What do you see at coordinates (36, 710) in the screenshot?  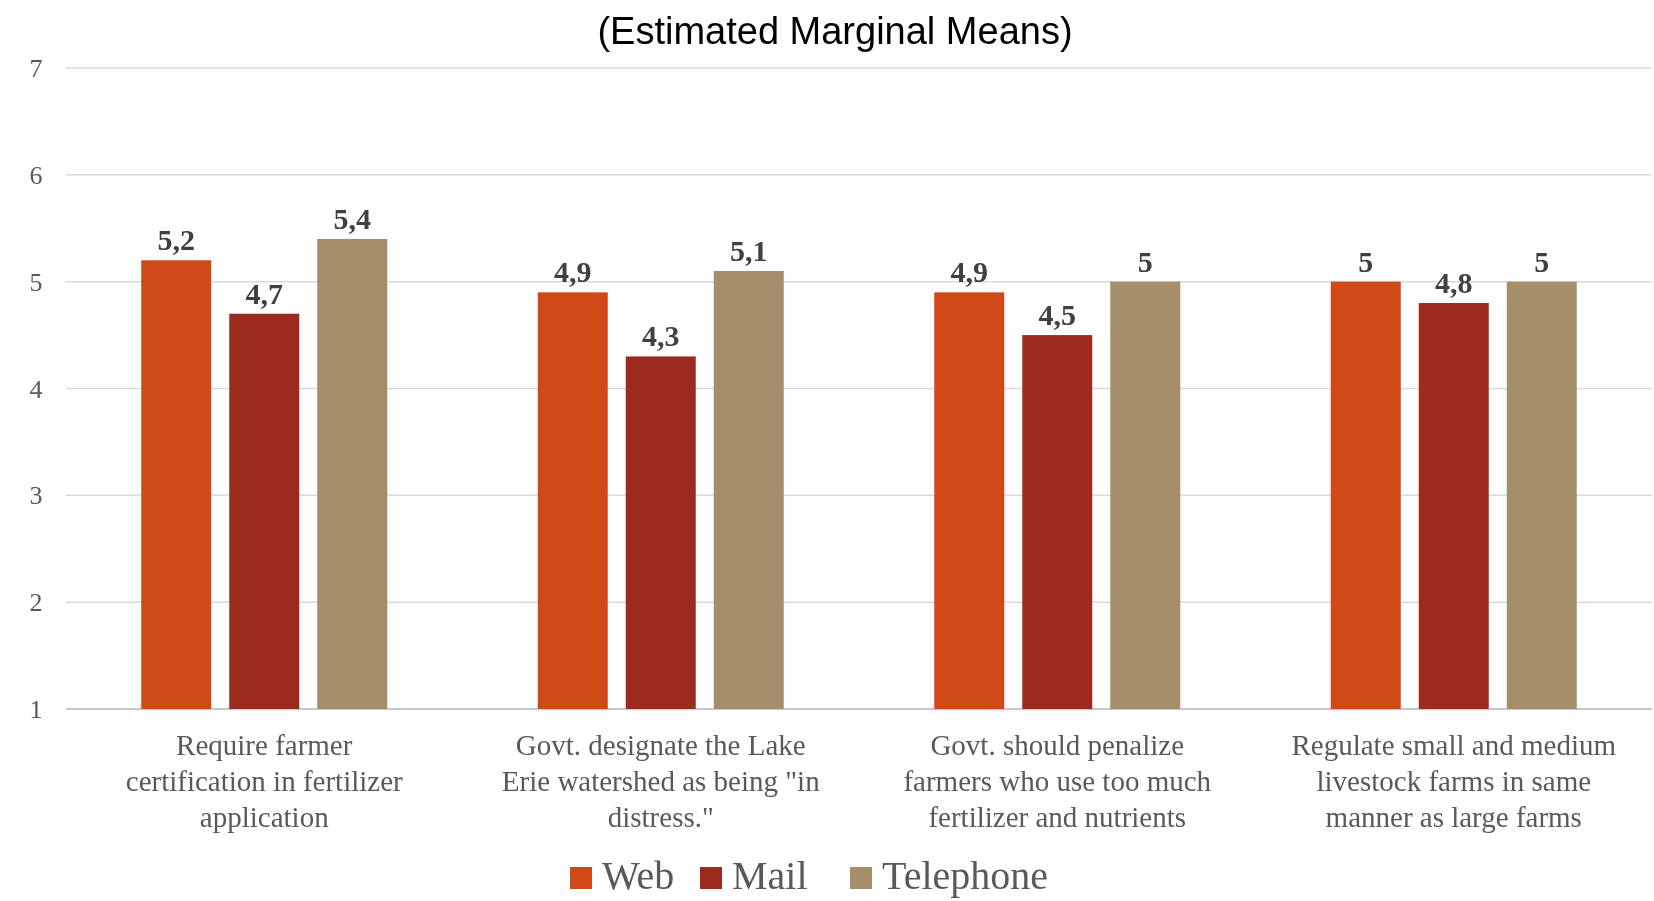 I see `y-tick-label: 1` at bounding box center [36, 710].